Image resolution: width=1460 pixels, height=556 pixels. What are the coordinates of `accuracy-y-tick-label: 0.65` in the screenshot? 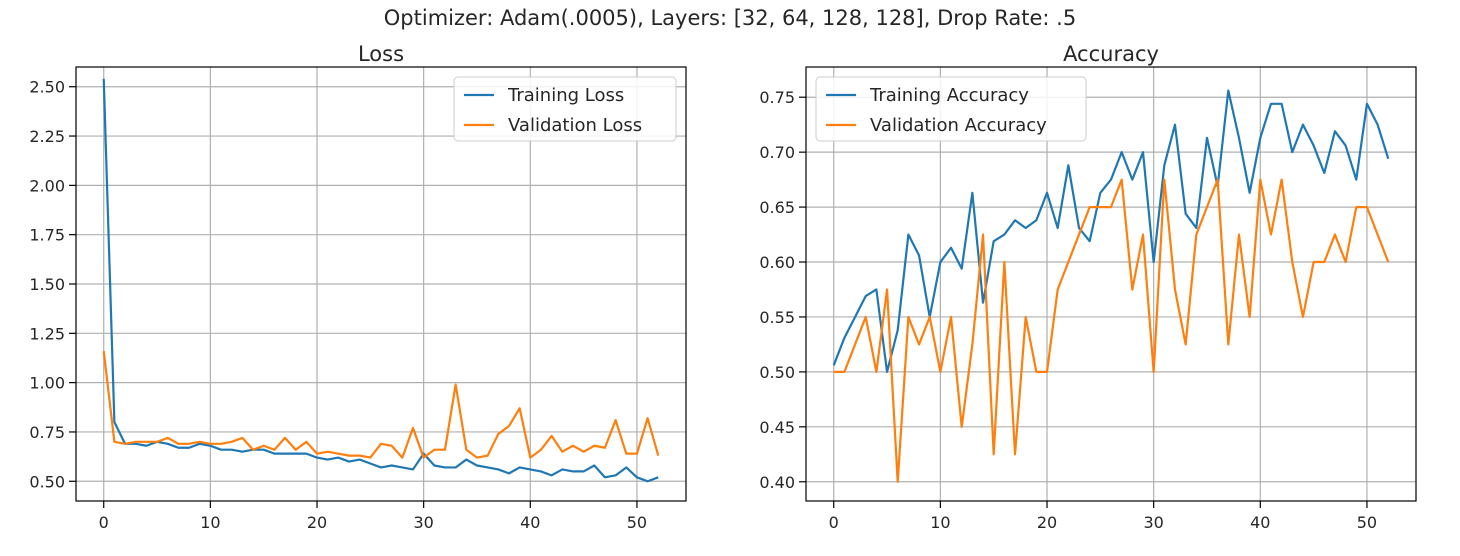 It's located at (777, 207).